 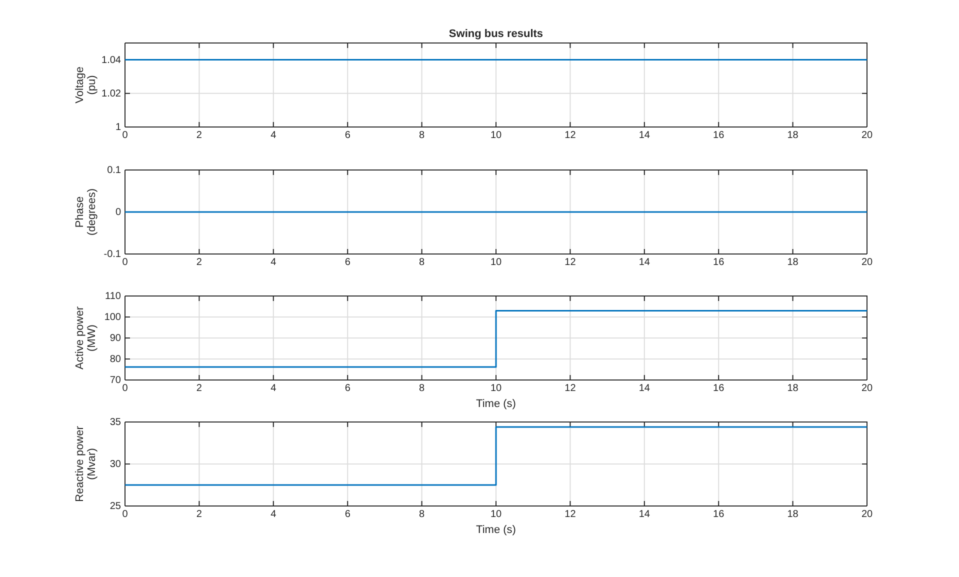 What do you see at coordinates (116, 338) in the screenshot?
I see `y-tick-label: 90` at bounding box center [116, 338].